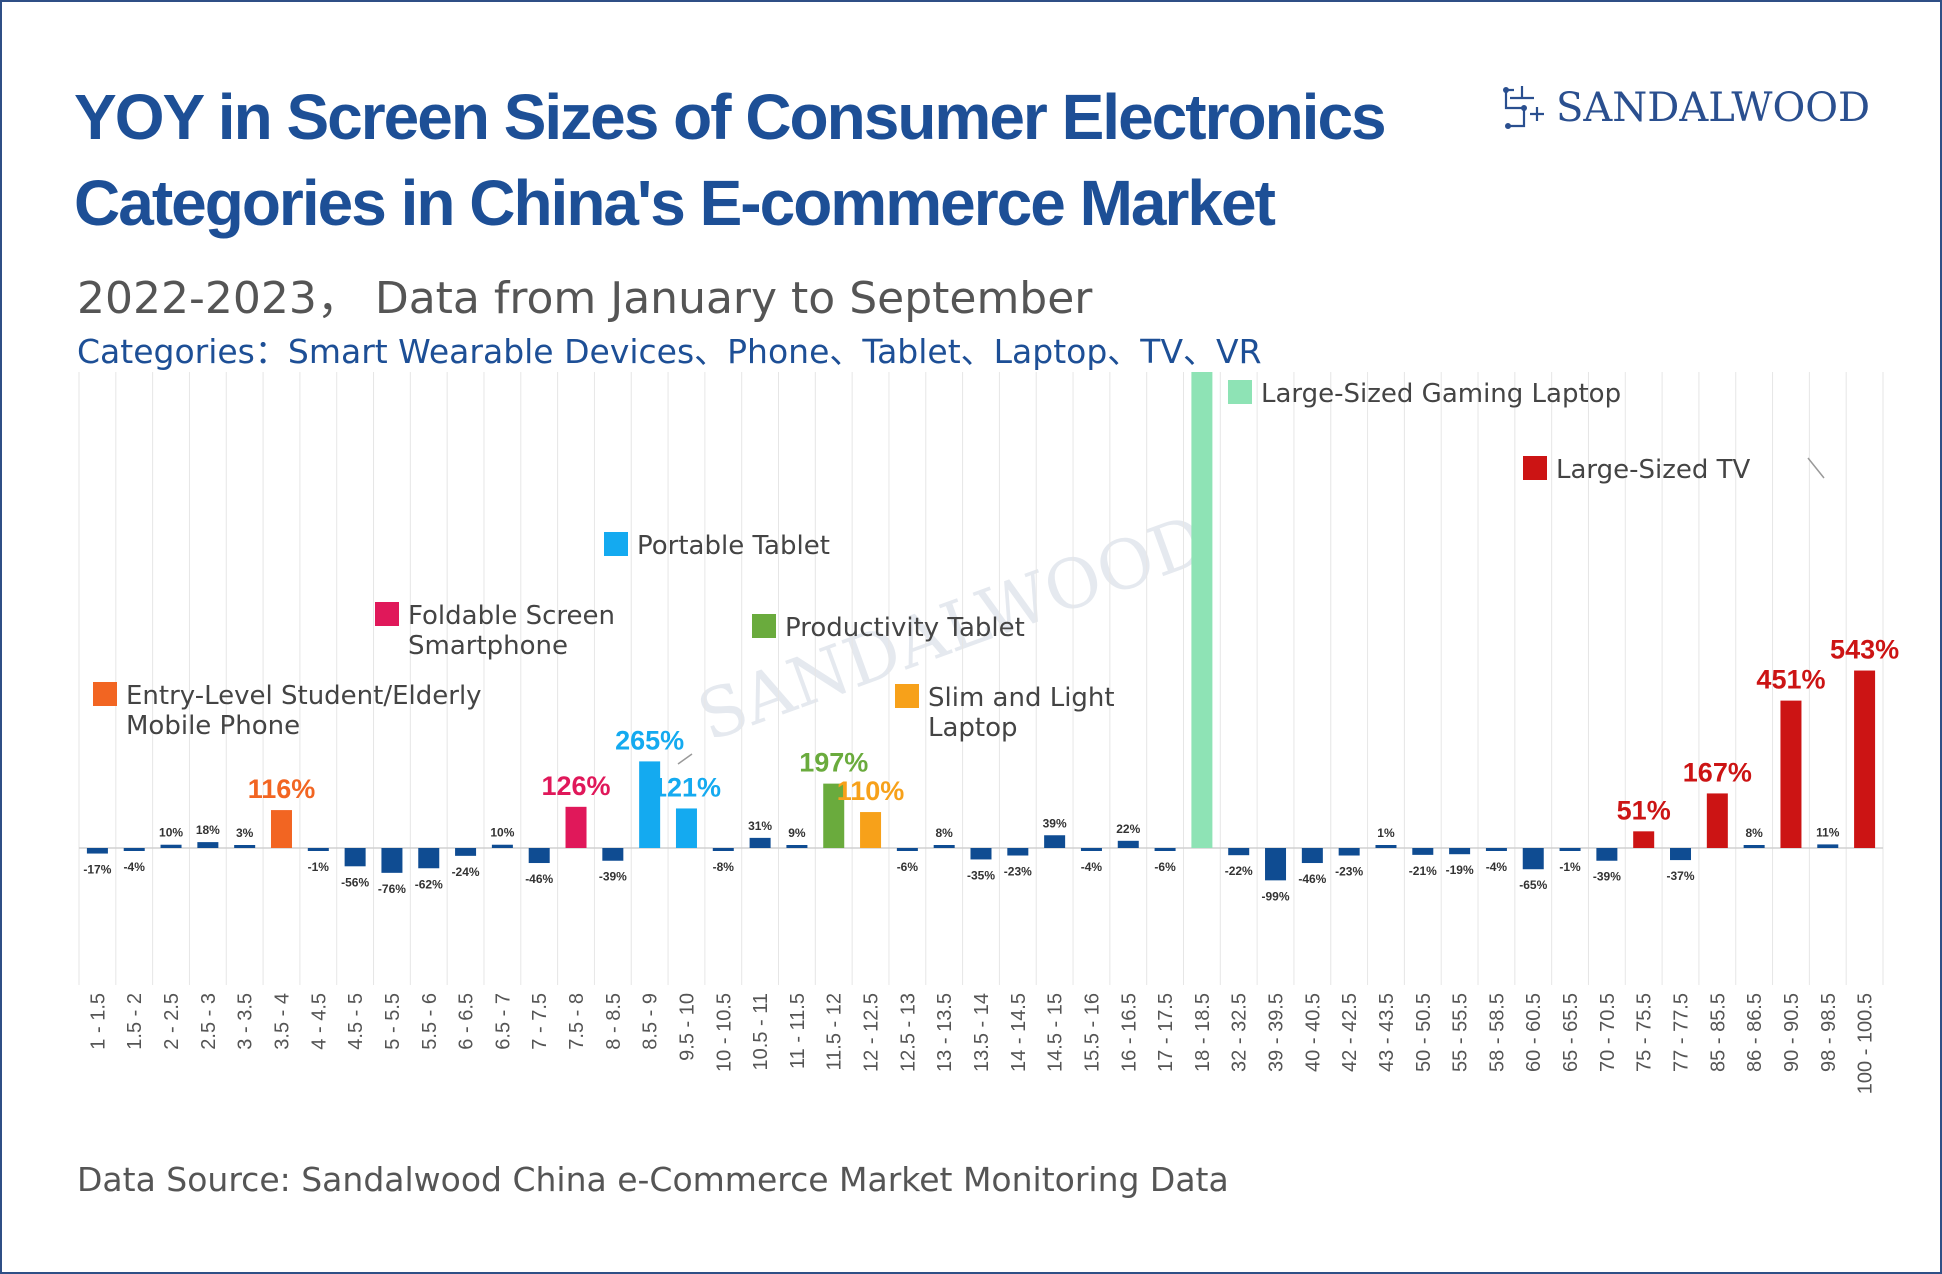  Describe the element at coordinates (1829, 1032) in the screenshot. I see `x-tick-label: 98 - 98.5` at that location.